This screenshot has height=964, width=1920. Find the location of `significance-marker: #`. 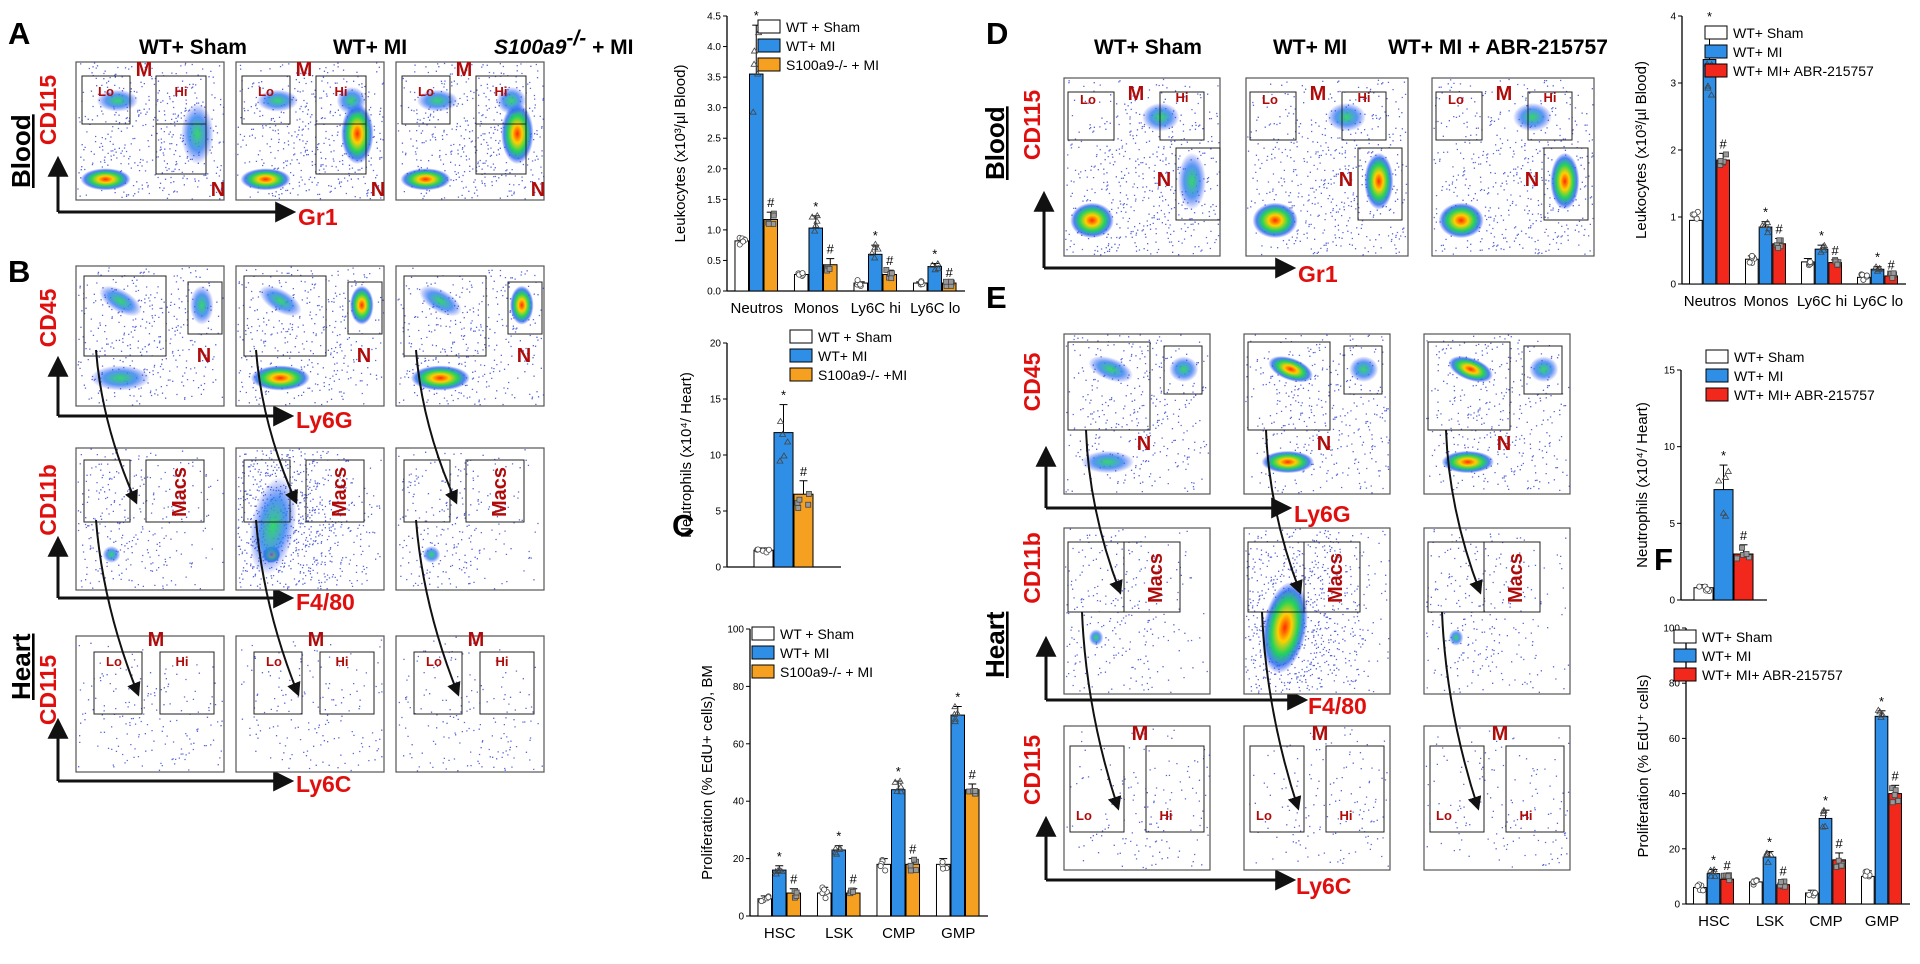

significance-marker: # is located at coordinates (950, 272).